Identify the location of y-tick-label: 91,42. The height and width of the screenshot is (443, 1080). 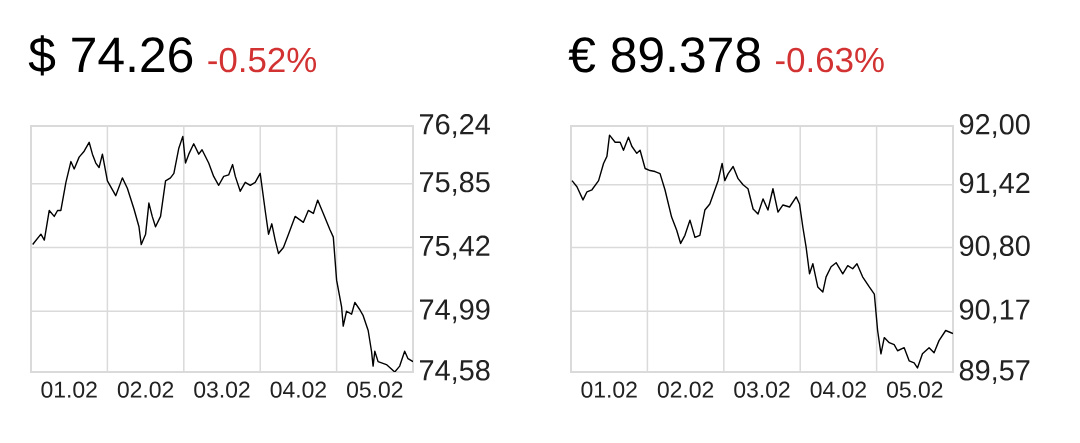
(994, 184).